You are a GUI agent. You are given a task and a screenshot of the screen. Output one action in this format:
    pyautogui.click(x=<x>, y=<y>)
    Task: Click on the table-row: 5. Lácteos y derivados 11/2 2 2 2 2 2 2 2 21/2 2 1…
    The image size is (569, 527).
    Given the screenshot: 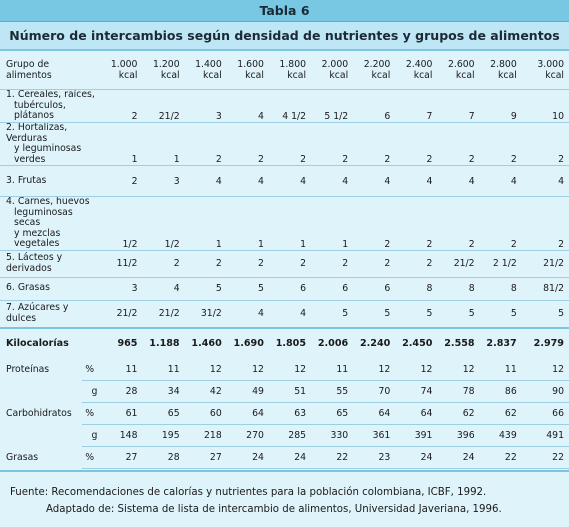 What is the action you would take?
    pyautogui.click(x=284, y=263)
    